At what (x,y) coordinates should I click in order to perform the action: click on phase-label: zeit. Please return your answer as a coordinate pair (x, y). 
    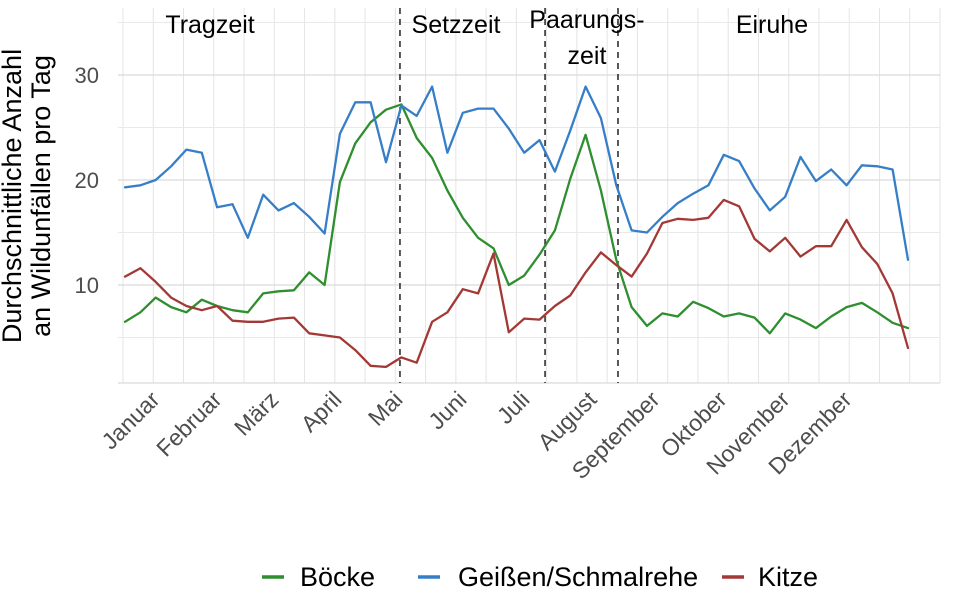
    Looking at the image, I should click on (587, 56).